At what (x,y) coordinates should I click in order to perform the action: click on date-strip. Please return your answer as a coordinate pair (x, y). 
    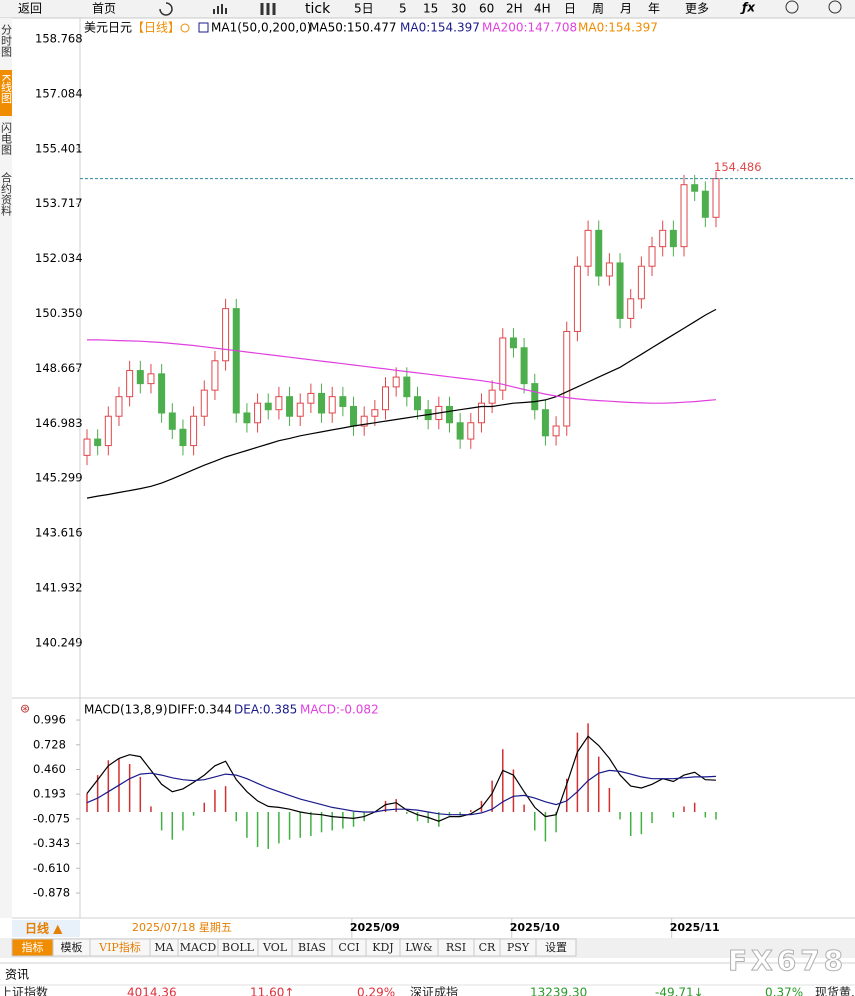
    Looking at the image, I should click on (433, 928).